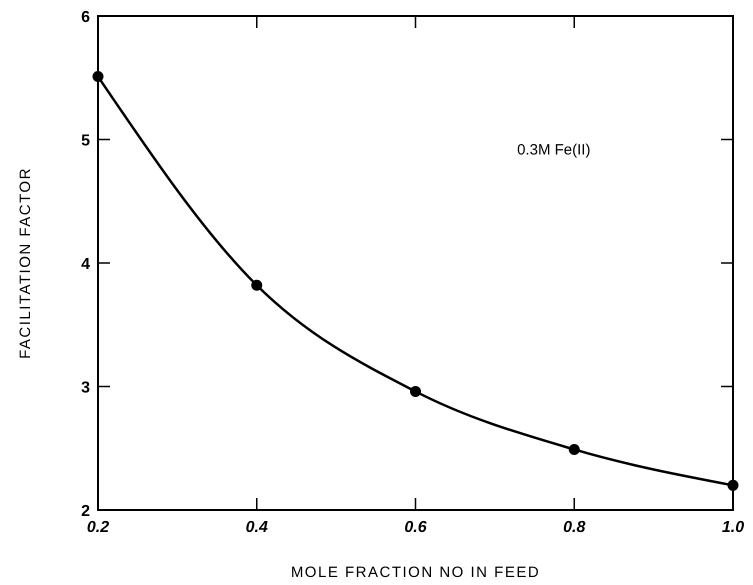  I want to click on x-tick-label: 0.4, so click(257, 527).